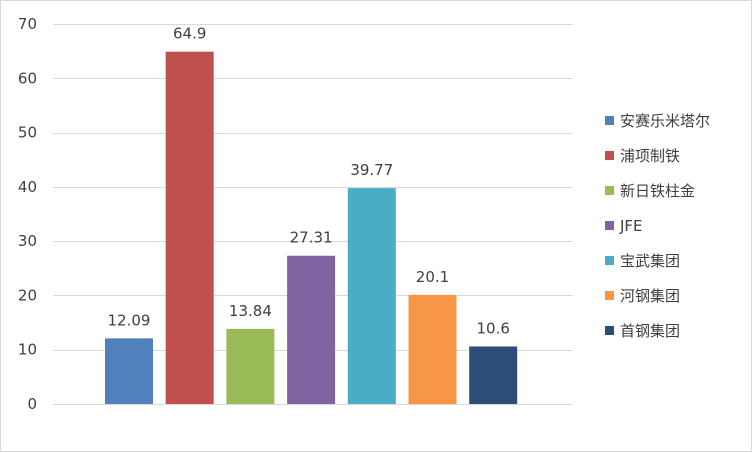 Image resolution: width=752 pixels, height=453 pixels. What do you see at coordinates (27, 24) in the screenshot?
I see `y-tick-label: 70` at bounding box center [27, 24].